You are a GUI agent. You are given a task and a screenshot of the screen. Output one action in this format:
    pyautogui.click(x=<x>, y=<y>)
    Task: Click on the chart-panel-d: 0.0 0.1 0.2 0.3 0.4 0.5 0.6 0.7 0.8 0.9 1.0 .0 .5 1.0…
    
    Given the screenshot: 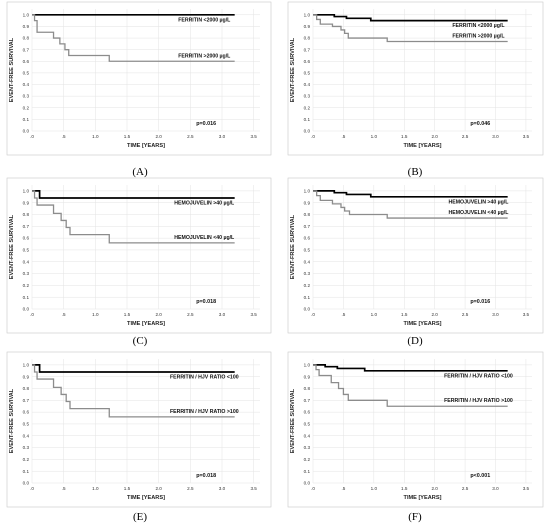 What is the action you would take?
    pyautogui.click(x=415, y=255)
    